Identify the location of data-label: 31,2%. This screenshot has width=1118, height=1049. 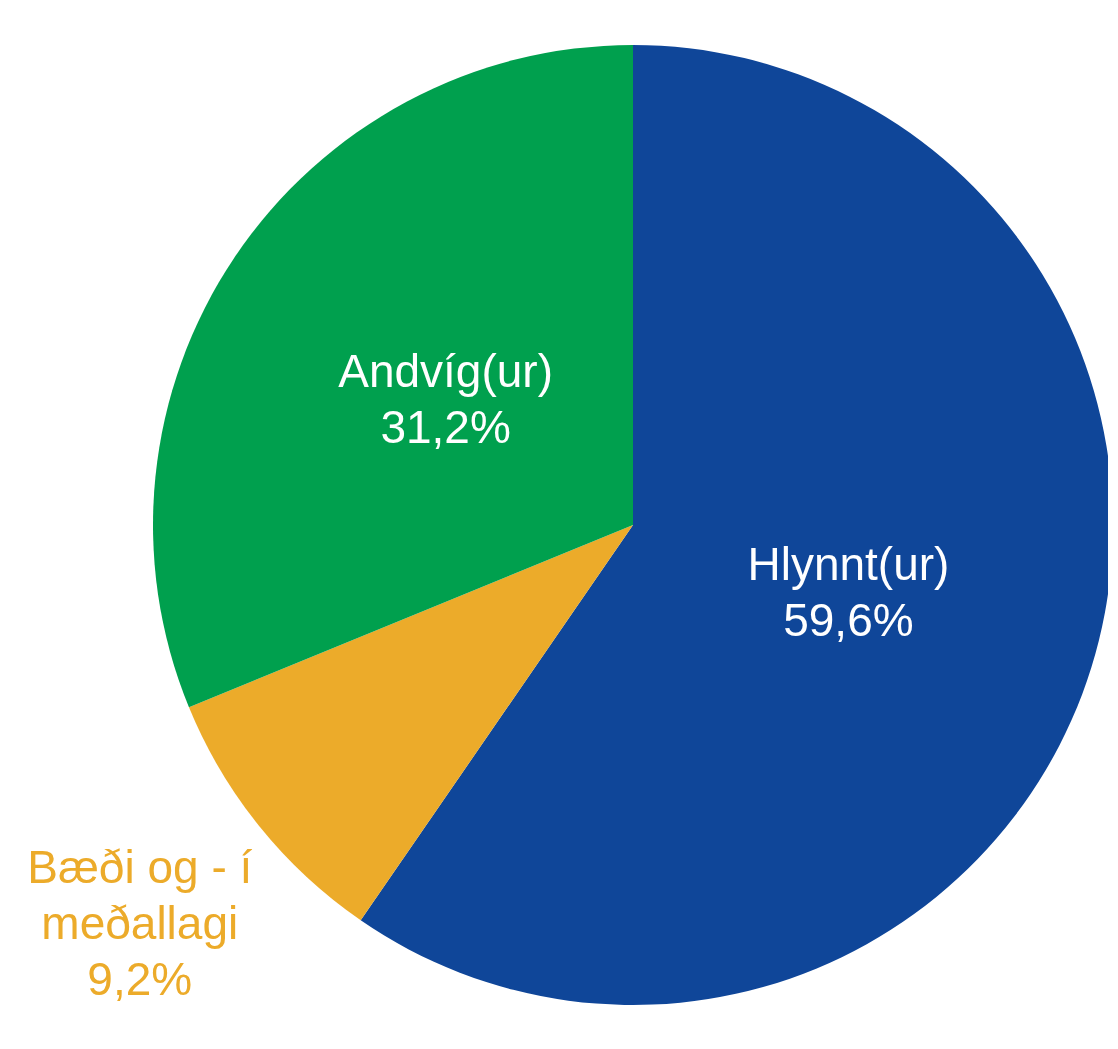
(445, 427).